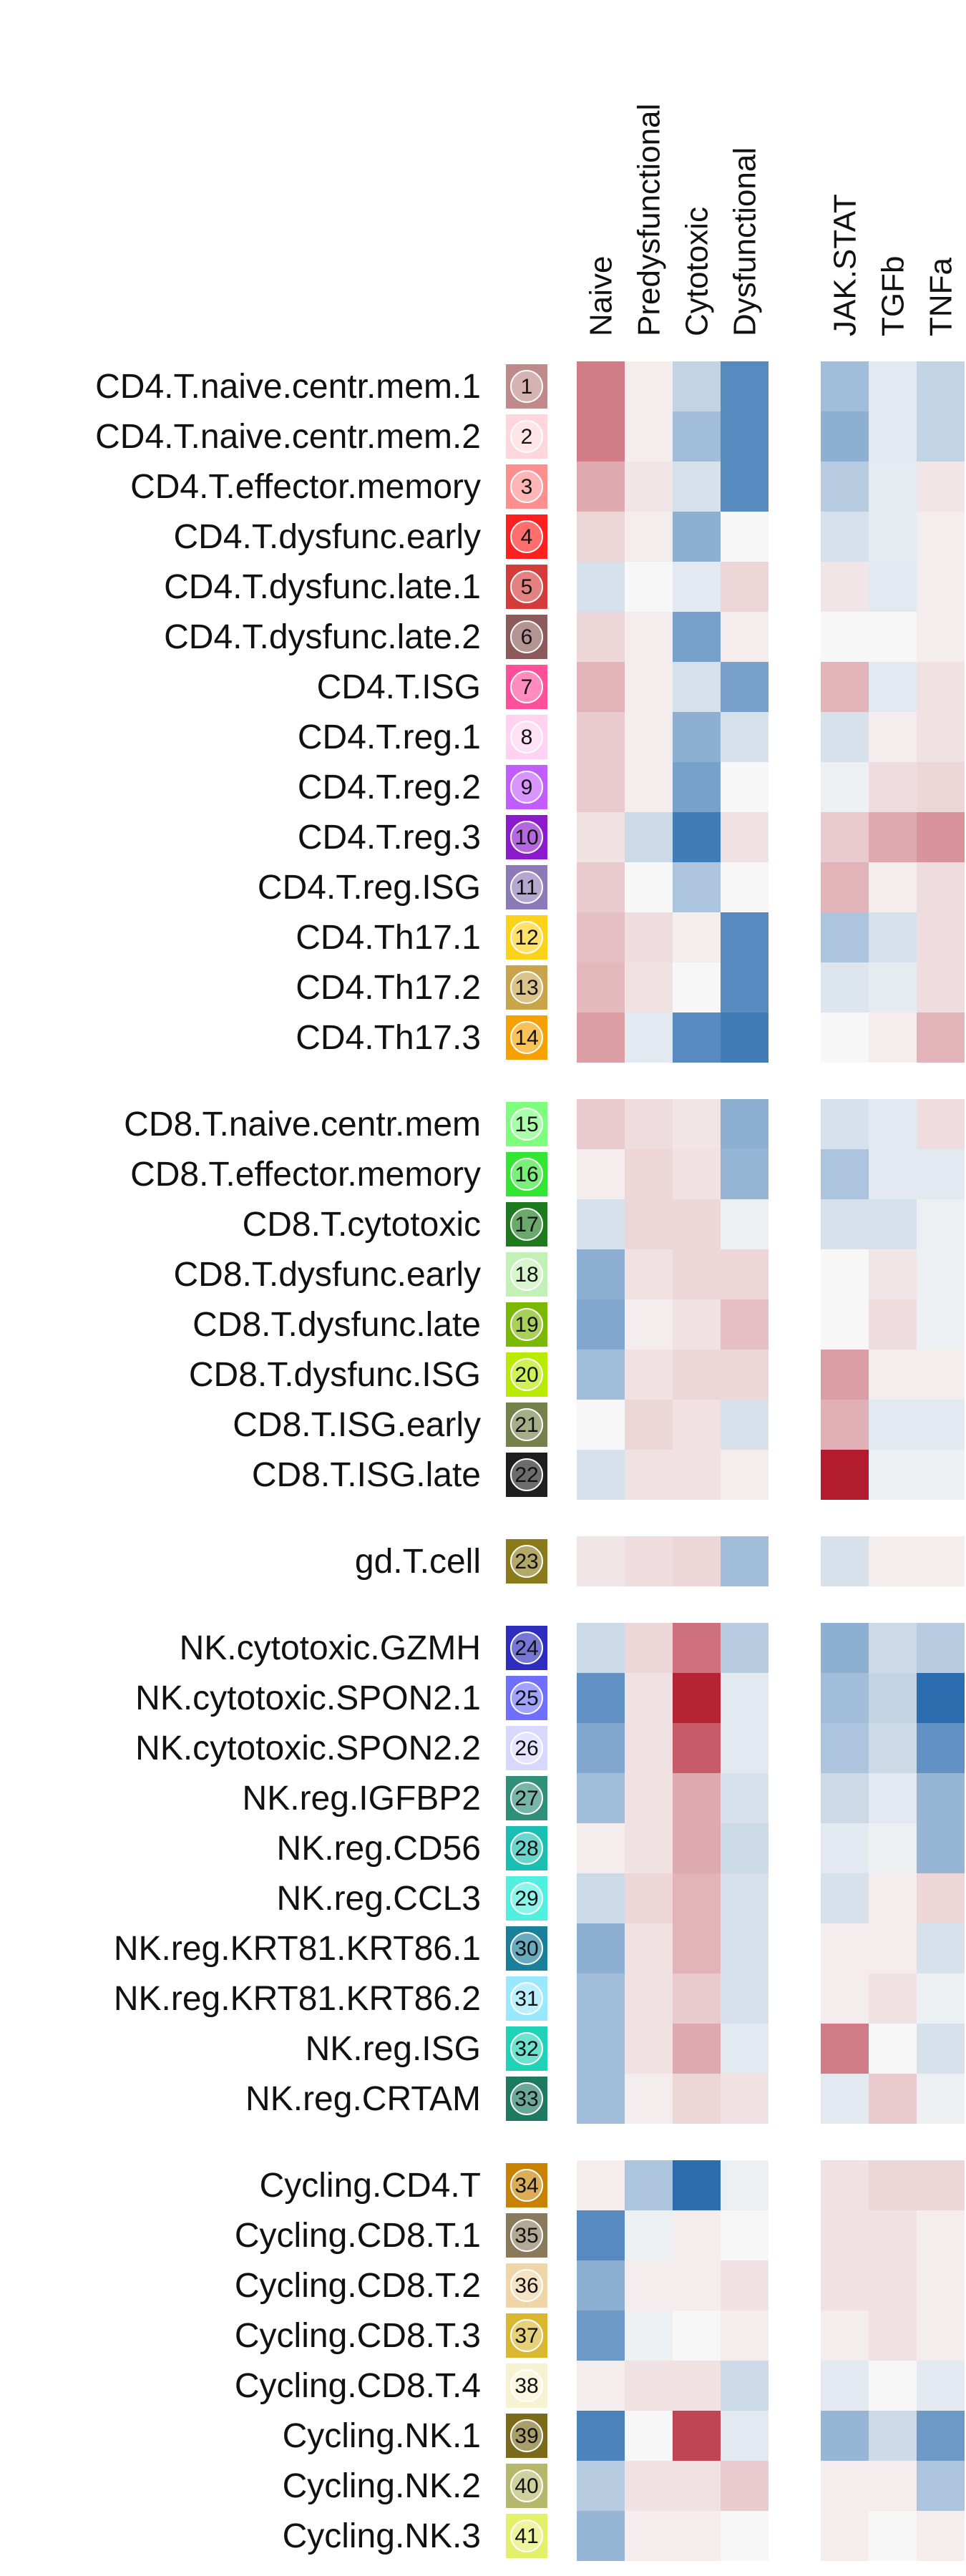 The image size is (966, 2576). Describe the element at coordinates (357, 1425) in the screenshot. I see `row-label: CD8.T.ISG.early` at that location.